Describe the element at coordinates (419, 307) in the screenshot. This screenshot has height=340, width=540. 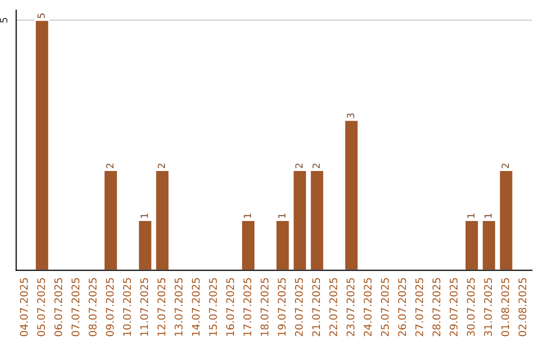
I see `x-tick-label: 27.07.2025` at that location.